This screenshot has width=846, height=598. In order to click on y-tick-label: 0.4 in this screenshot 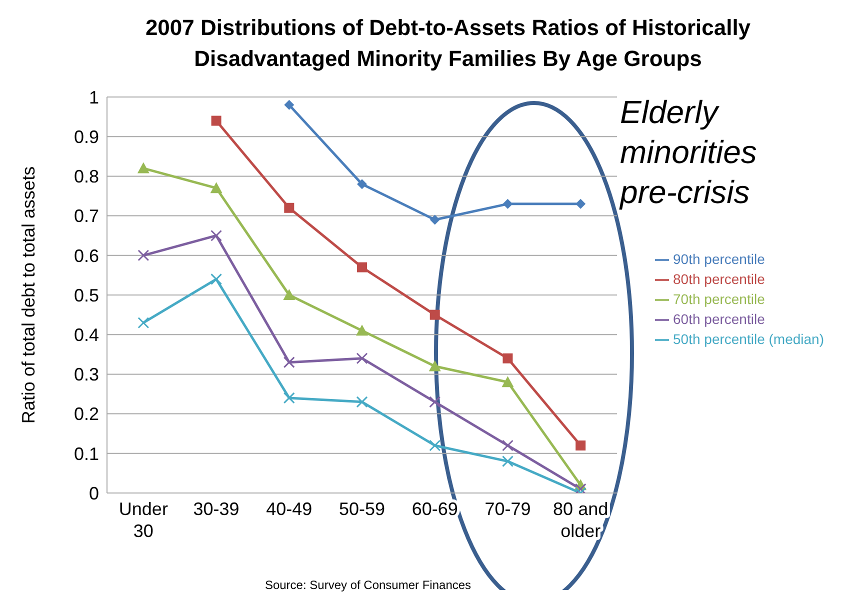, I will do `click(86, 334)`.